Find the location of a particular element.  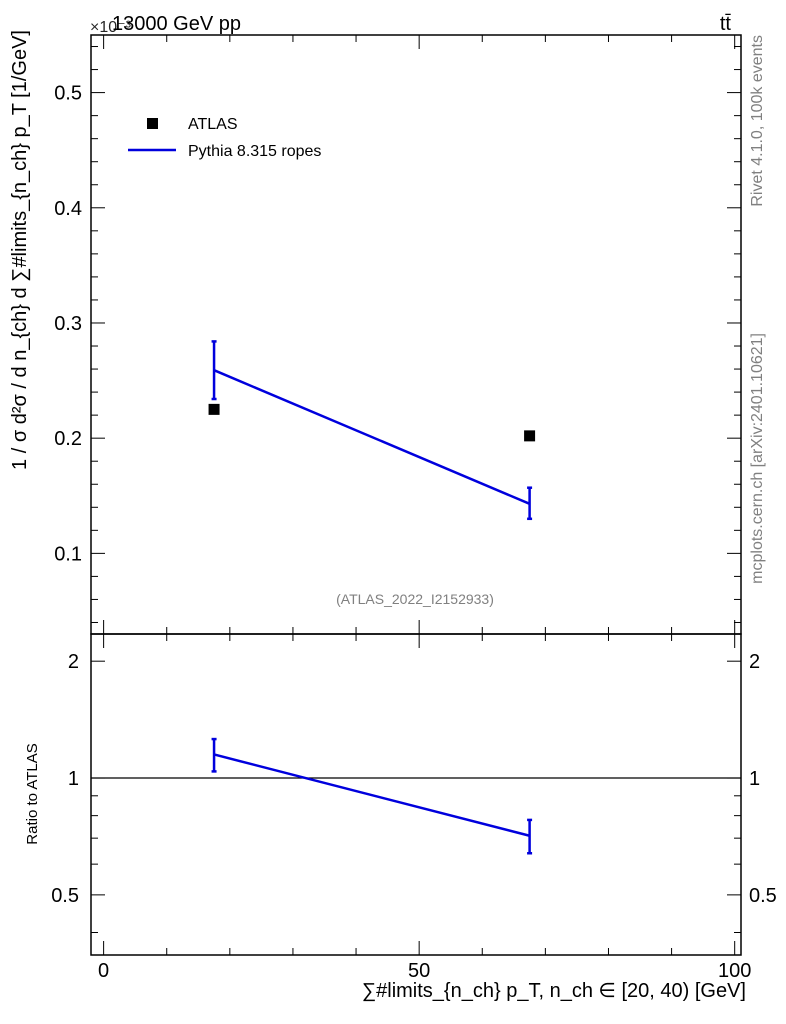

main-y-tick-label: 0.1 is located at coordinates (68, 554).